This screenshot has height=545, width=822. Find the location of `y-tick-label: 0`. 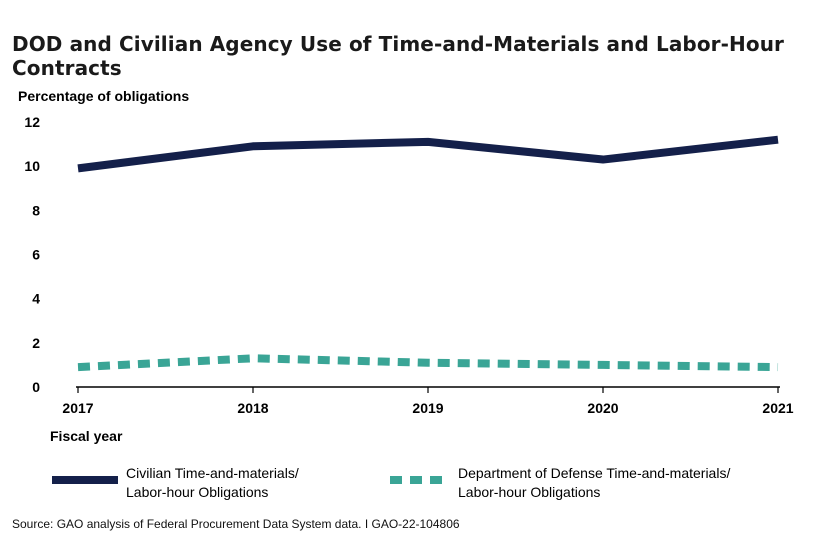

y-tick-label: 0 is located at coordinates (36, 387).